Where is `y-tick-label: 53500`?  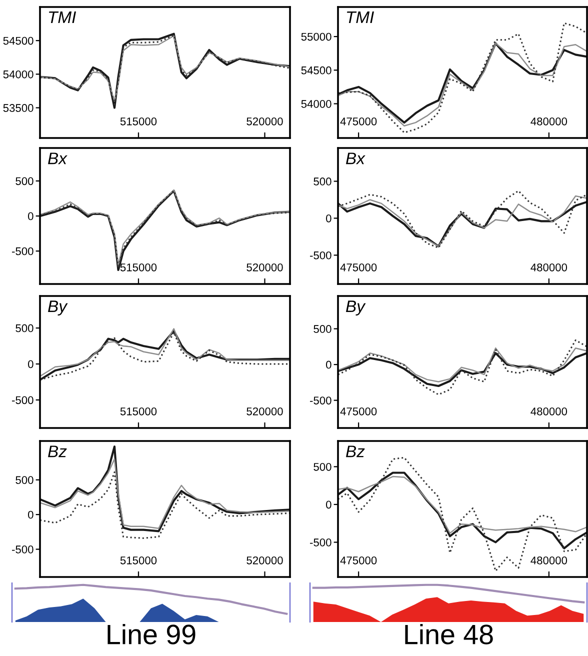 y-tick-label: 53500 is located at coordinates (18, 108).